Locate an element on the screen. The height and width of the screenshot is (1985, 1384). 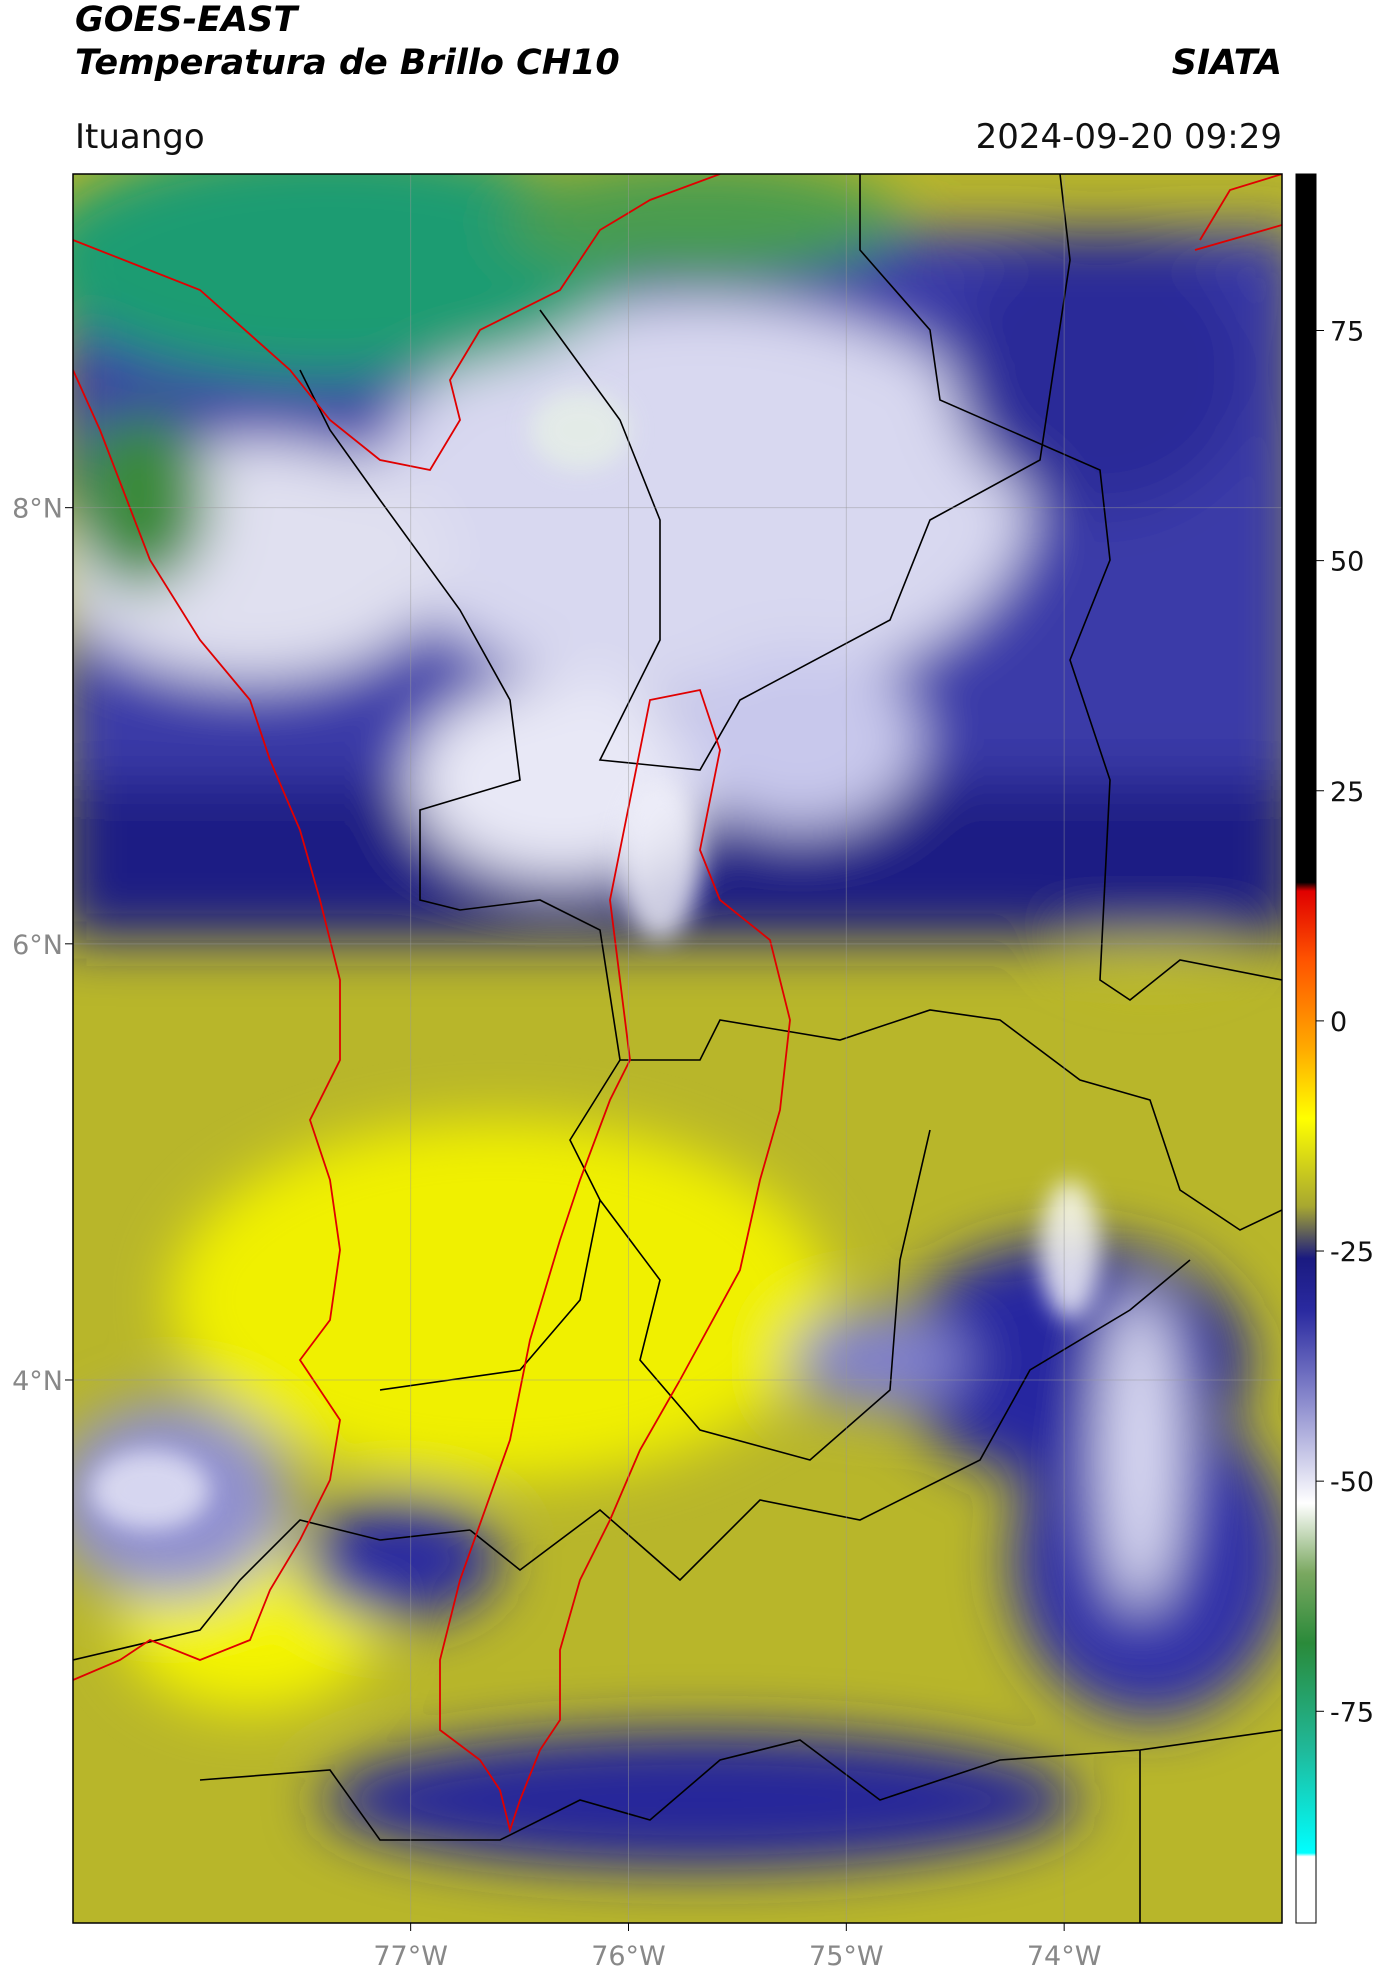
colorbar-tick-label: 75 is located at coordinates (1347, 331).